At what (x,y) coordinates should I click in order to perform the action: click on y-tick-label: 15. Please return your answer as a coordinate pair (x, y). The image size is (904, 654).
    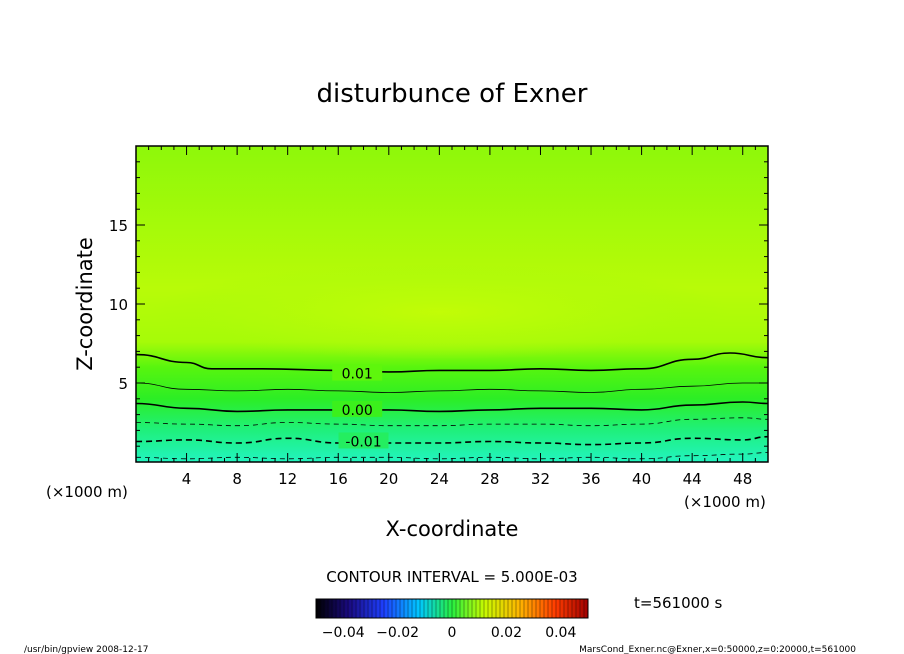
    Looking at the image, I should click on (118, 226).